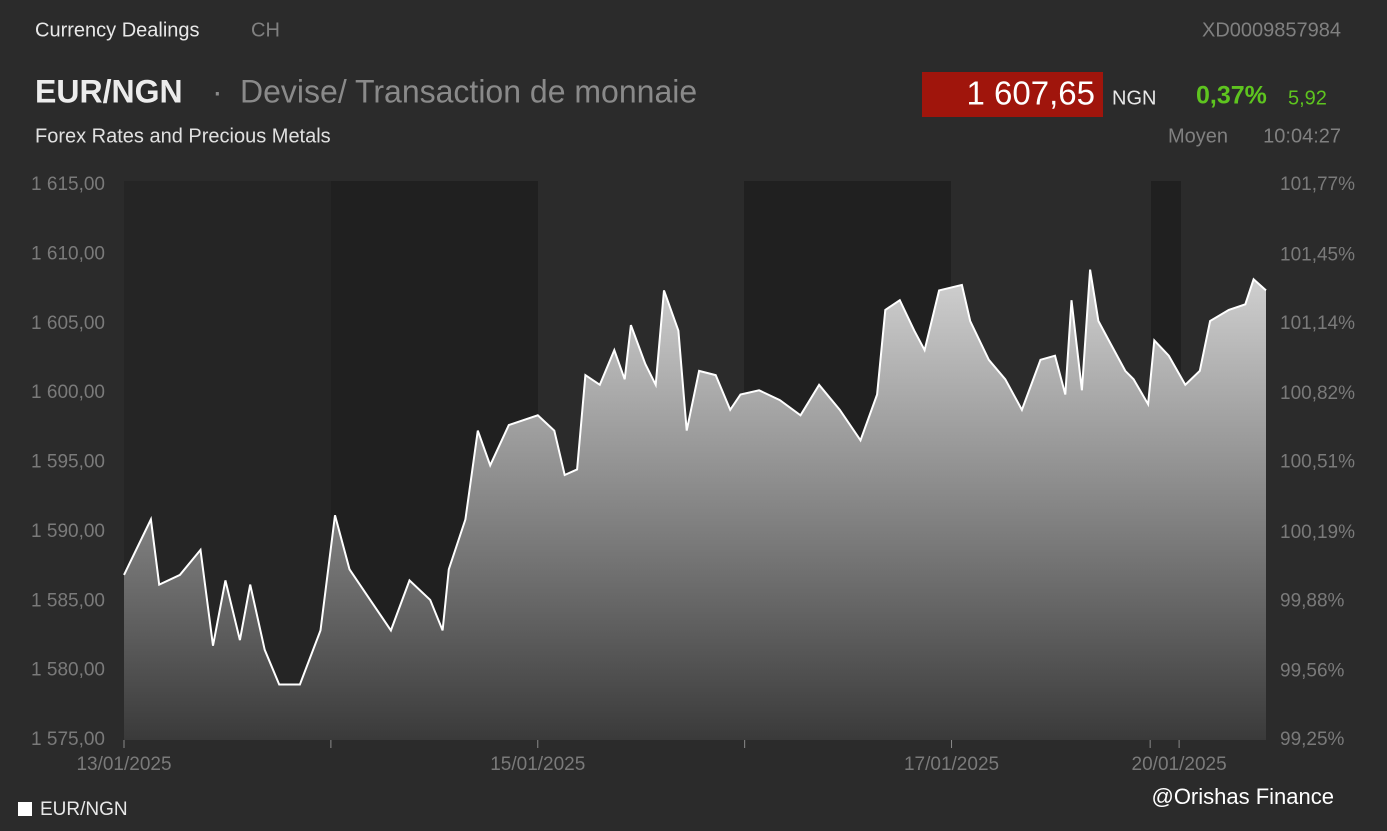 The height and width of the screenshot is (831, 1387). Describe the element at coordinates (25, 809) in the screenshot. I see `legend-swatch` at that location.